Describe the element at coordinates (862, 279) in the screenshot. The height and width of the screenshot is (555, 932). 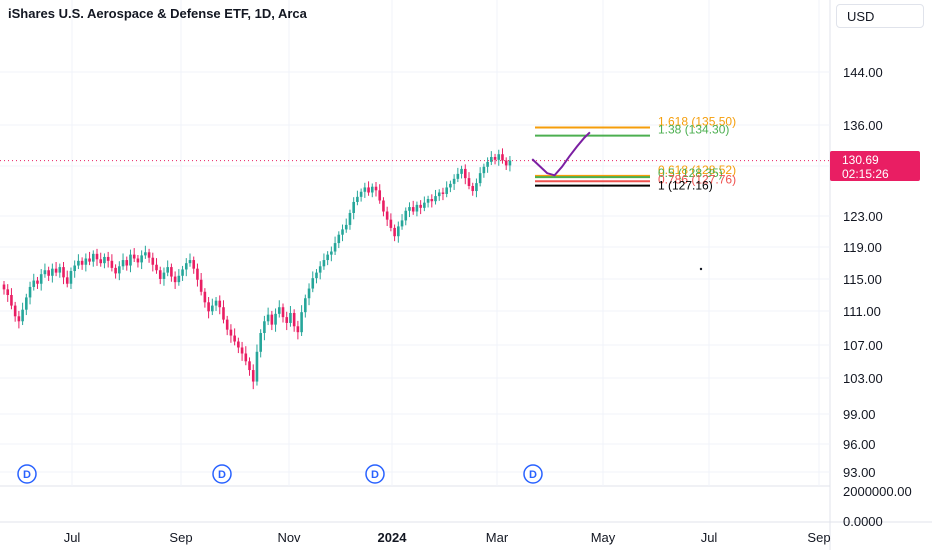
I see `y-tick-label: 115.00` at that location.